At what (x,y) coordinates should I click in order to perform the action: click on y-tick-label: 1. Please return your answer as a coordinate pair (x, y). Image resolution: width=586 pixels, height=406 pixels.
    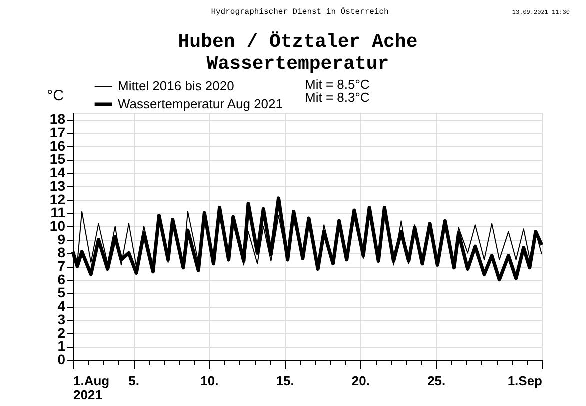
    Looking at the image, I should click on (62, 346).